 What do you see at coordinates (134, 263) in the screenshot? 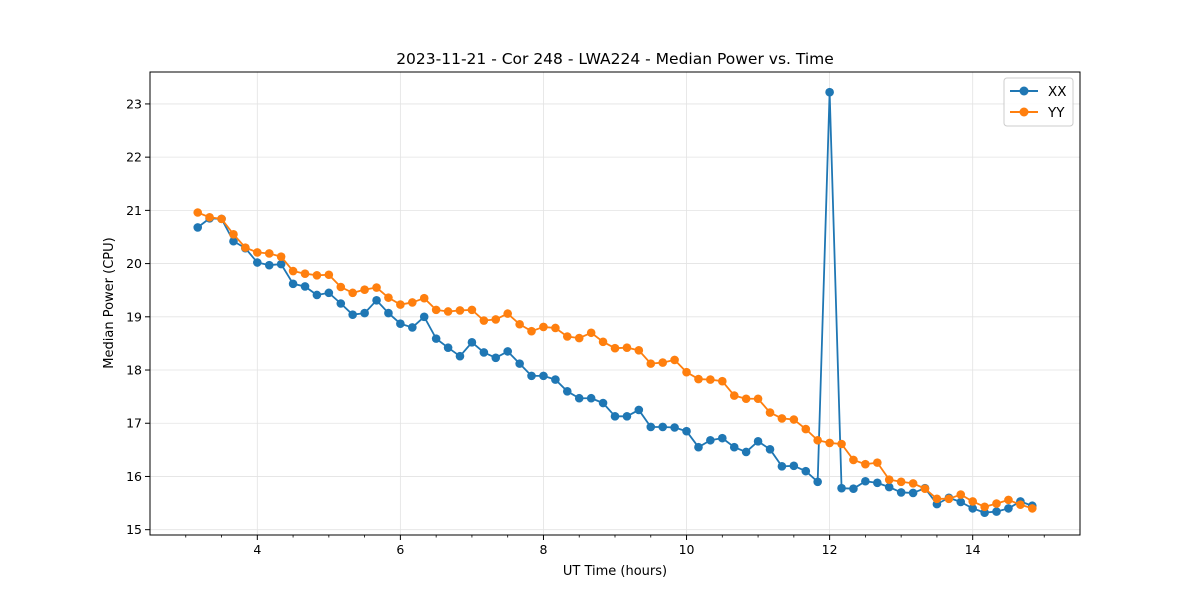
I see `y-tick-label: 20` at bounding box center [134, 263].